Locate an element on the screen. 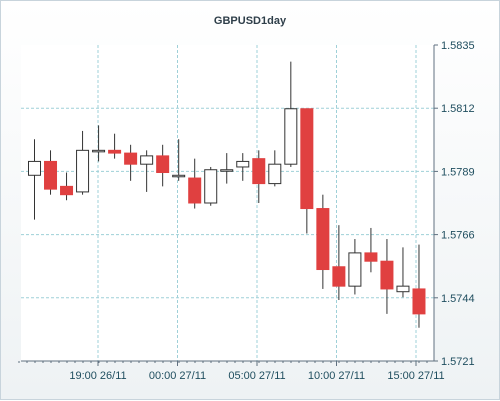  x-tick-label: 19:00 26/11 is located at coordinates (97, 376).